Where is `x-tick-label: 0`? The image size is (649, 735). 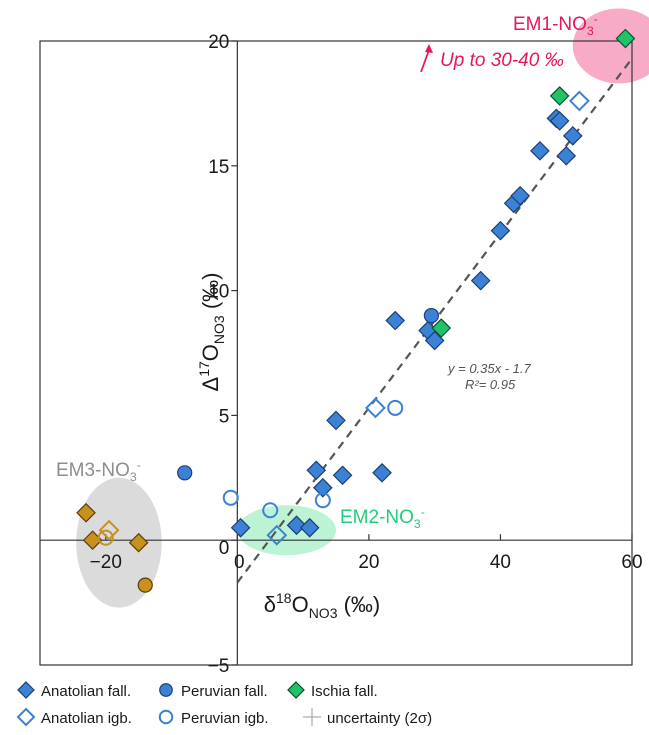
x-tick-label: 0 is located at coordinates (239, 562).